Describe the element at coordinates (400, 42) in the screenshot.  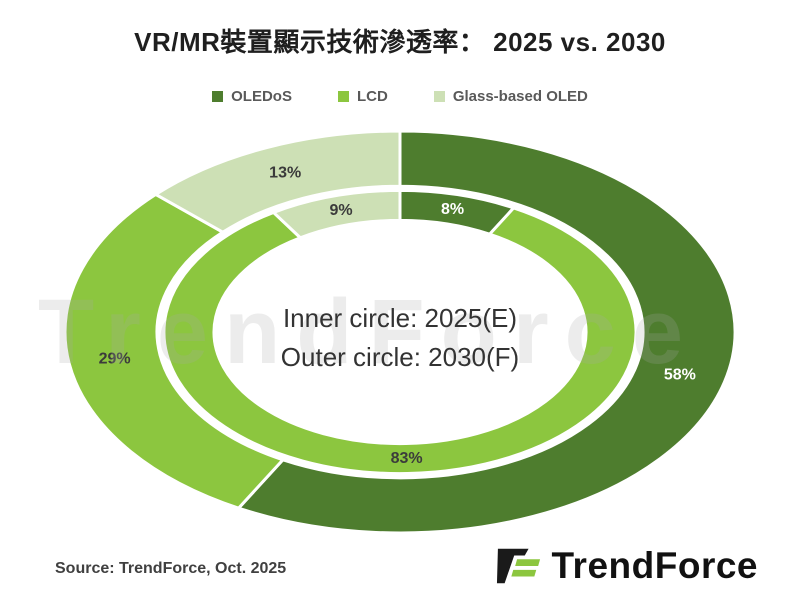
I see `chart-title: VR/MR裝置顯示技術滲透率： 2025 vs. 2030` at that location.